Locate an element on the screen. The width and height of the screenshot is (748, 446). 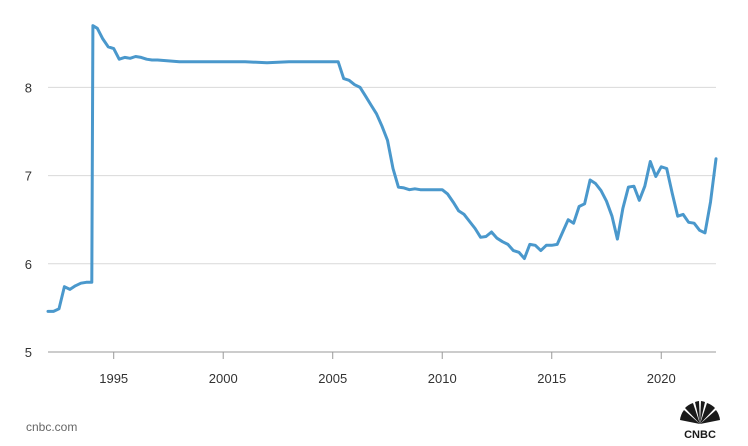
logo-text: CNBC is located at coordinates (700, 434).